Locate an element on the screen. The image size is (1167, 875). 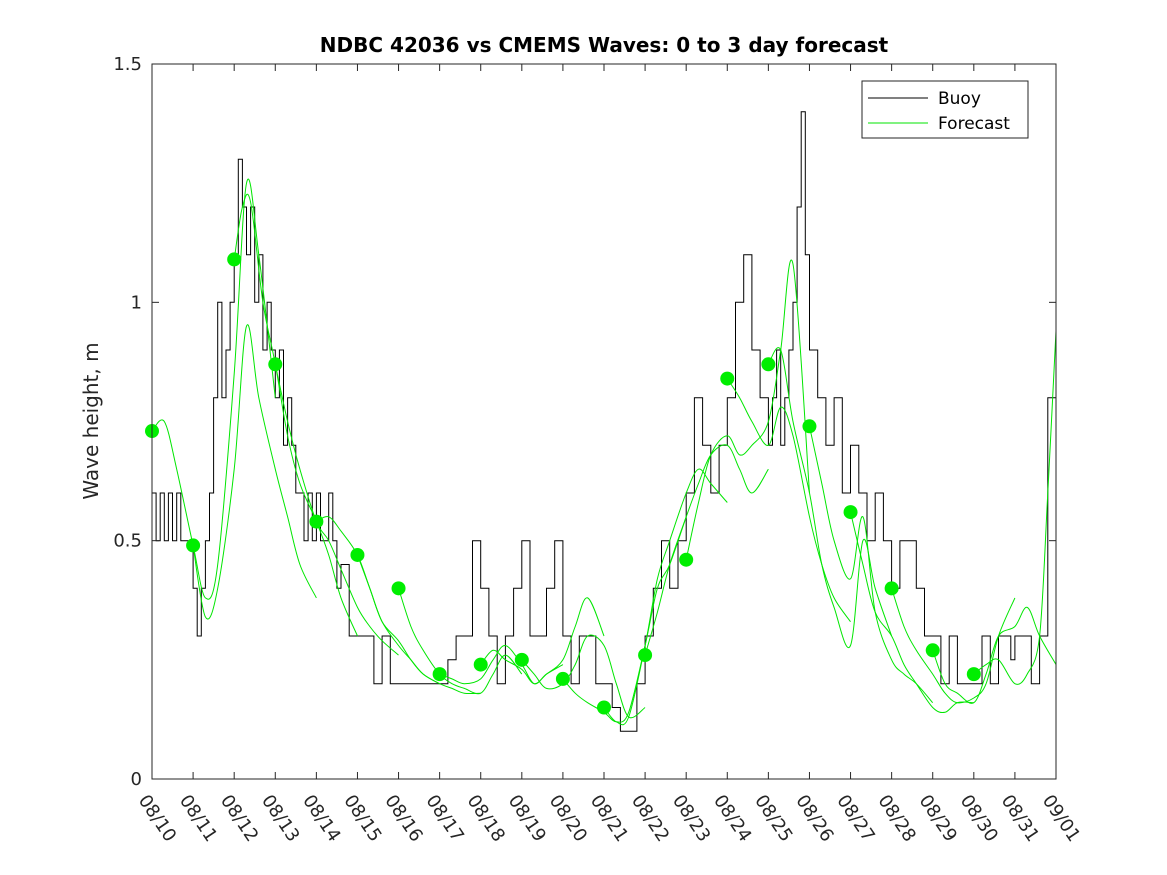
x-tick-label: 08/14 is located at coordinates (321, 818).